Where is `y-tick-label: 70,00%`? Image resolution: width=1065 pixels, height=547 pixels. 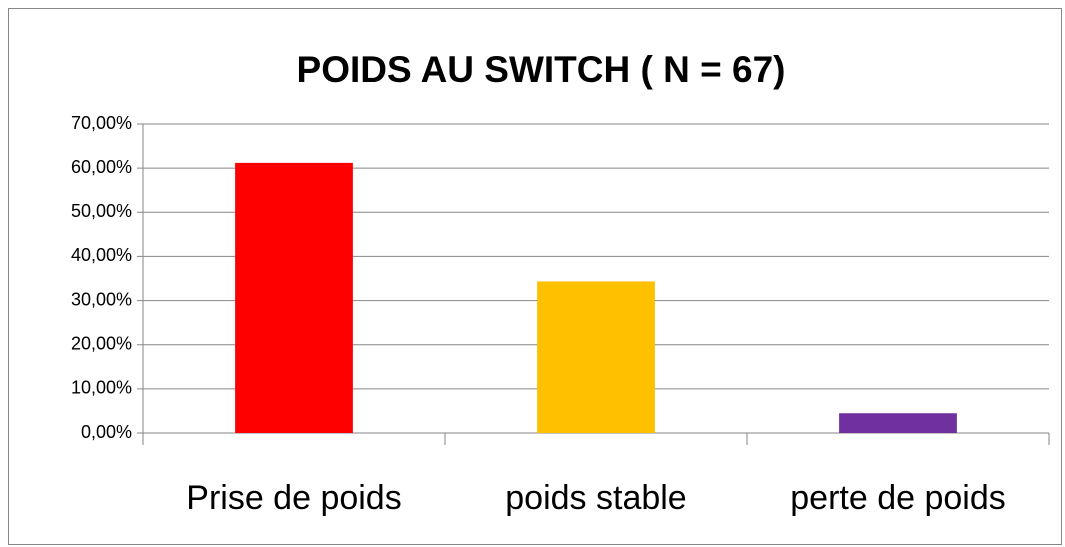
y-tick-label: 70,00% is located at coordinates (101, 123).